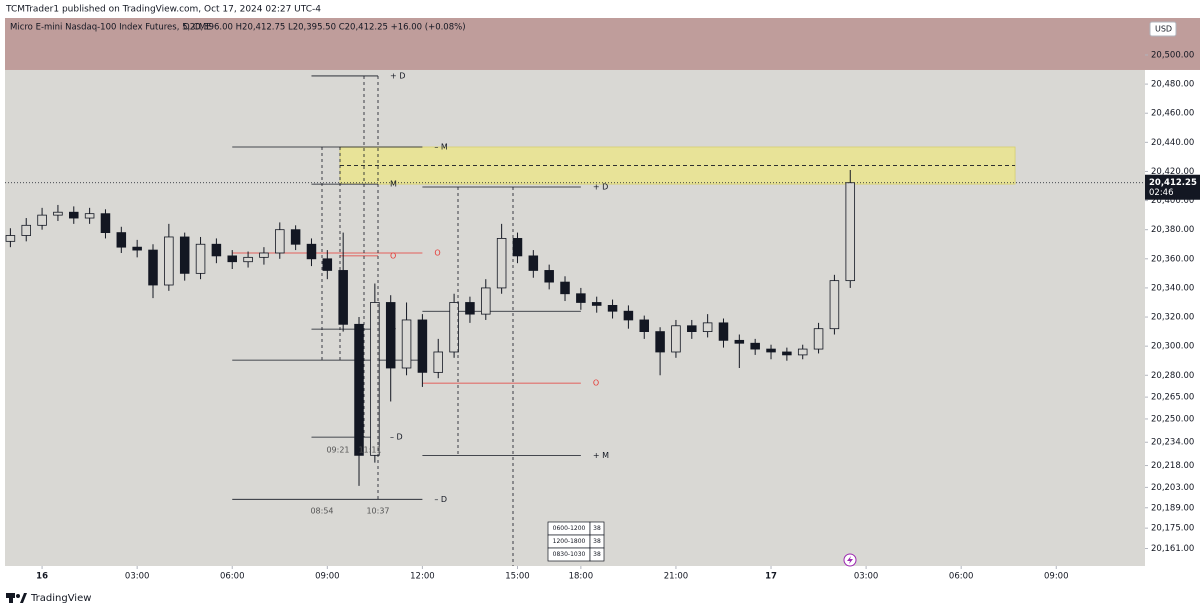  Describe the element at coordinates (137, 577) in the screenshot. I see `x-tick-label: 03:00` at that location.